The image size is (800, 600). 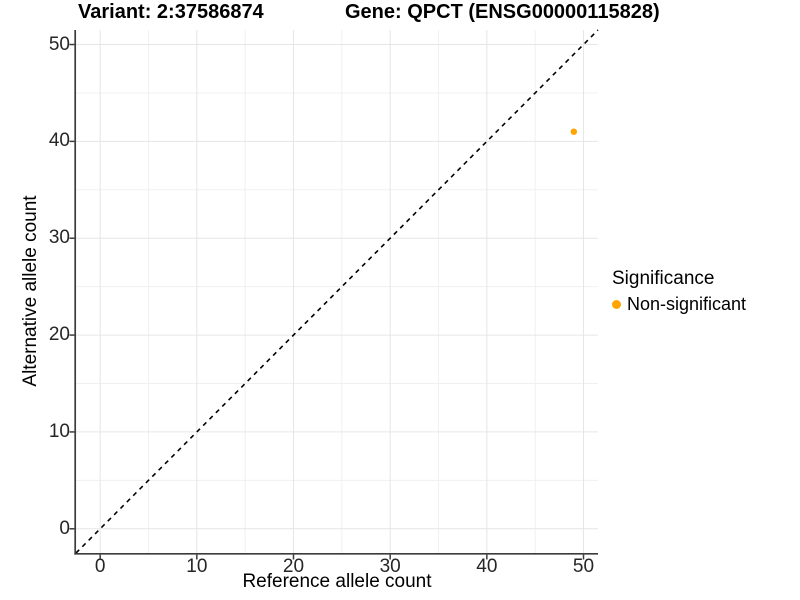 What do you see at coordinates (59, 44) in the screenshot?
I see `y-tick-label-50: 50` at bounding box center [59, 44].